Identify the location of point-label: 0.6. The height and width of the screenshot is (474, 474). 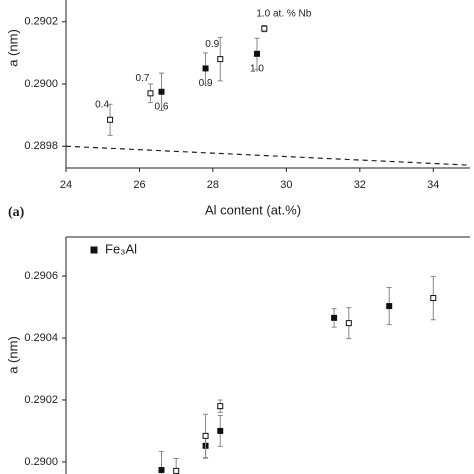
(162, 106).